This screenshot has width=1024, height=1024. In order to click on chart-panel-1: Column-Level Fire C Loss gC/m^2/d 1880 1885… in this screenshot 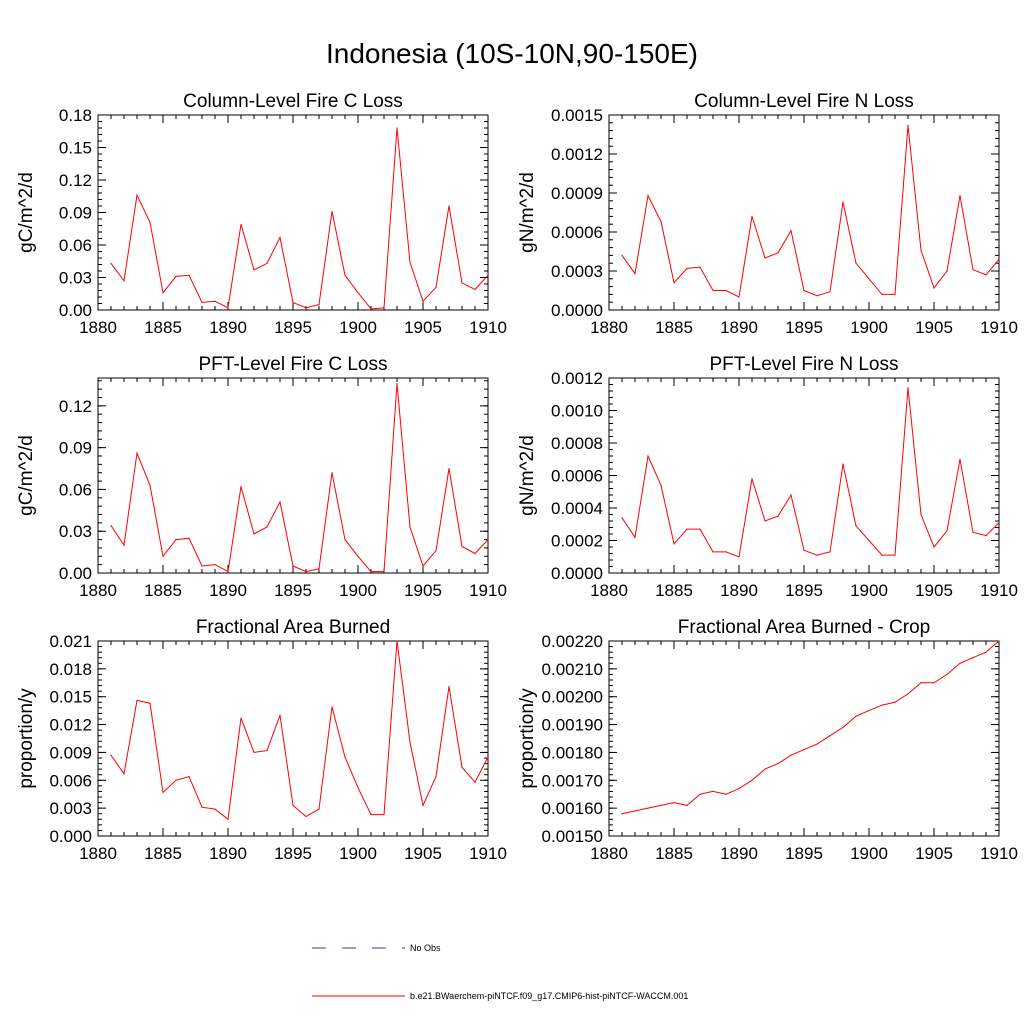, I will do `click(261, 214)`.